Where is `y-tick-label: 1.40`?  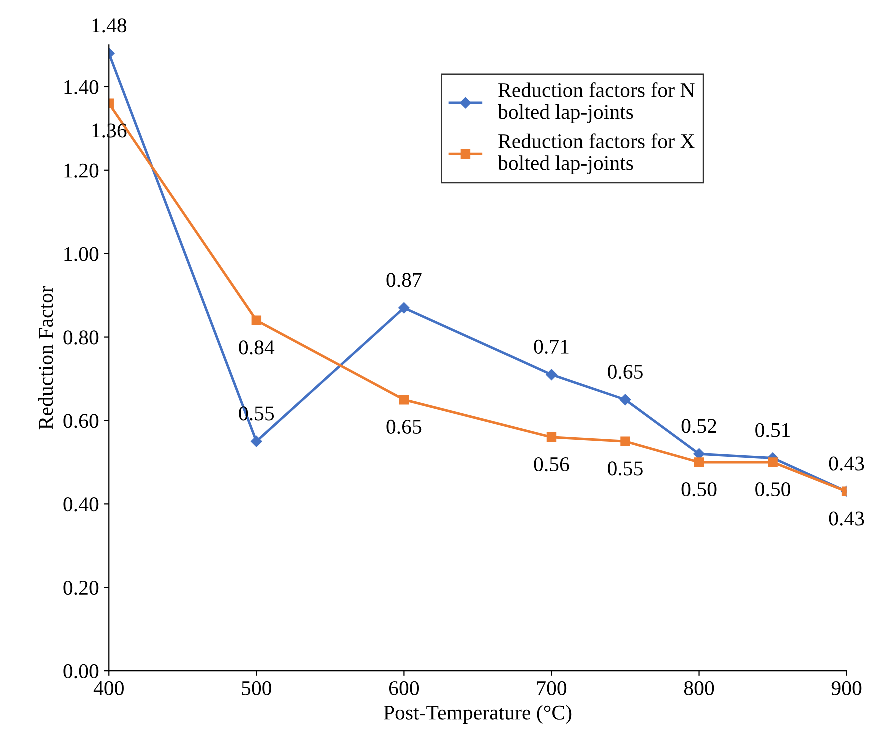 y-tick-label: 1.40 is located at coordinates (81, 87).